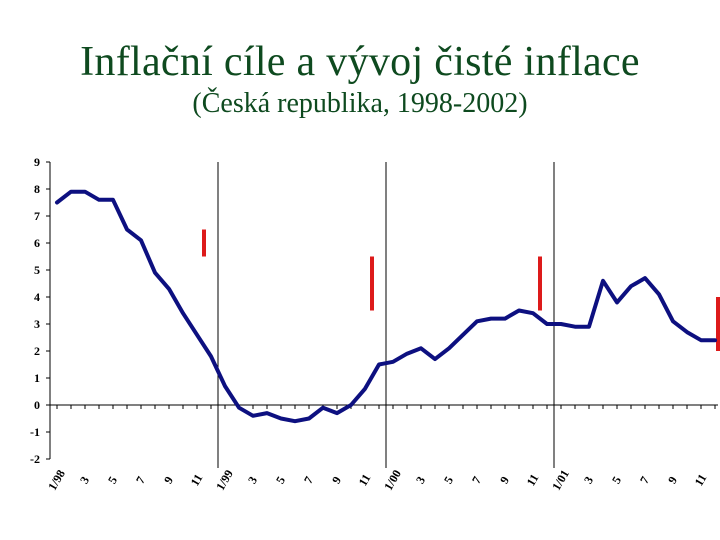 This screenshot has height=540, width=720. Describe the element at coordinates (37, 216) in the screenshot. I see `y-tick-label: 7` at that location.